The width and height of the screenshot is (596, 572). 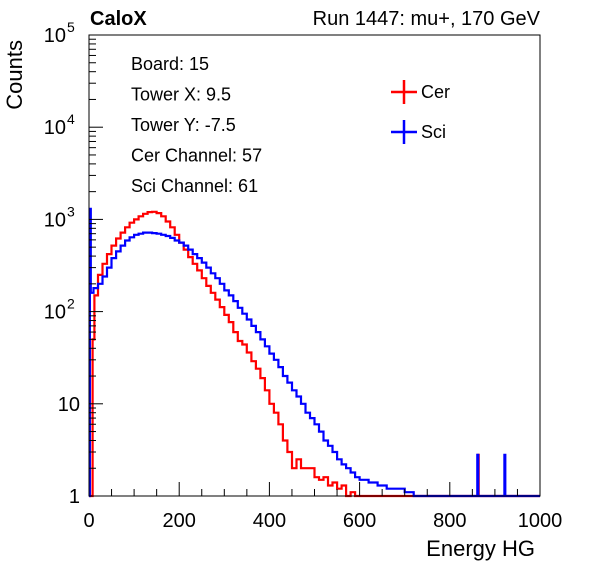 What do you see at coordinates (480, 548) in the screenshot?
I see `x-axis-label: Energy HG` at bounding box center [480, 548].